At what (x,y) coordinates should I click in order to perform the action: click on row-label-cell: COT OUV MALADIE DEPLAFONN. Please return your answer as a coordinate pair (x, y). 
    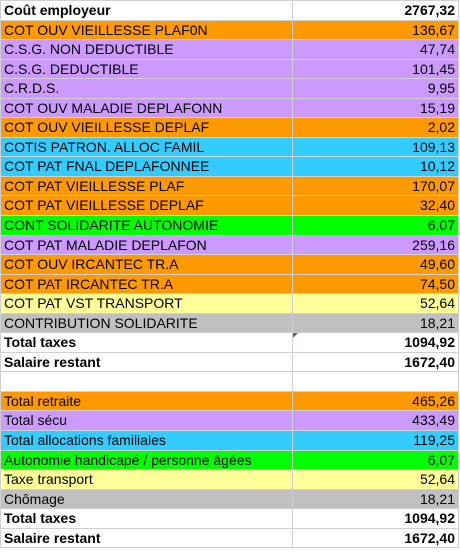
    Looking at the image, I should click on (147, 108).